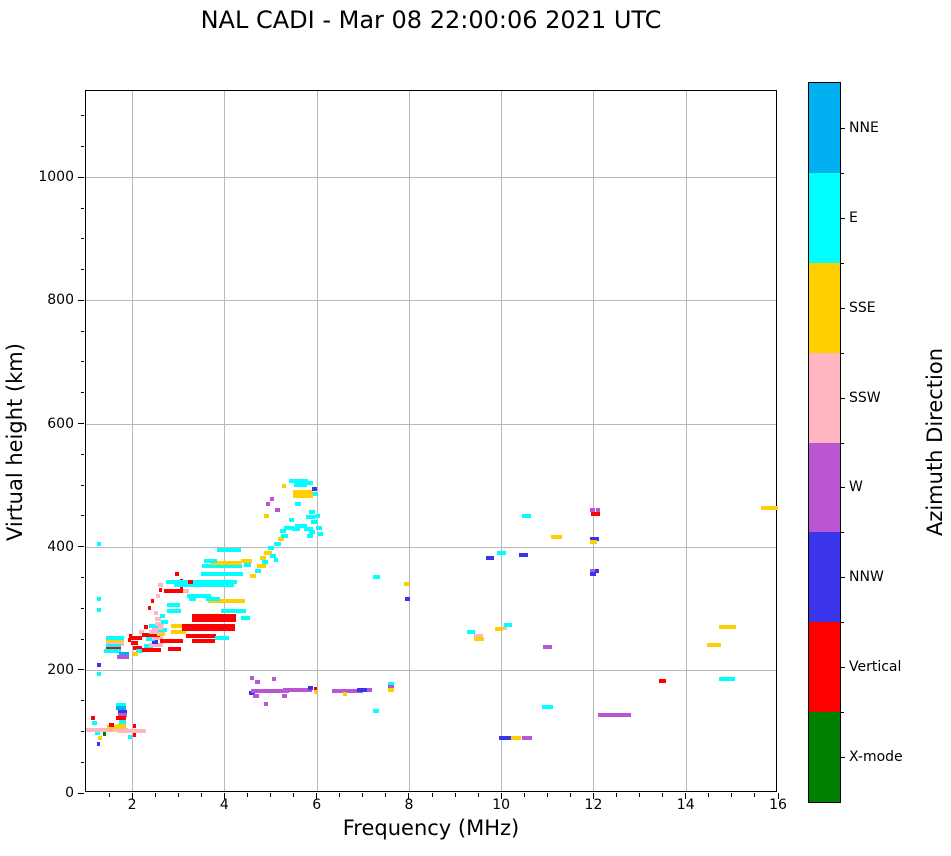 The width and height of the screenshot is (951, 856). Describe the element at coordinates (778, 805) in the screenshot. I see `x-tick-label: 16` at that location.